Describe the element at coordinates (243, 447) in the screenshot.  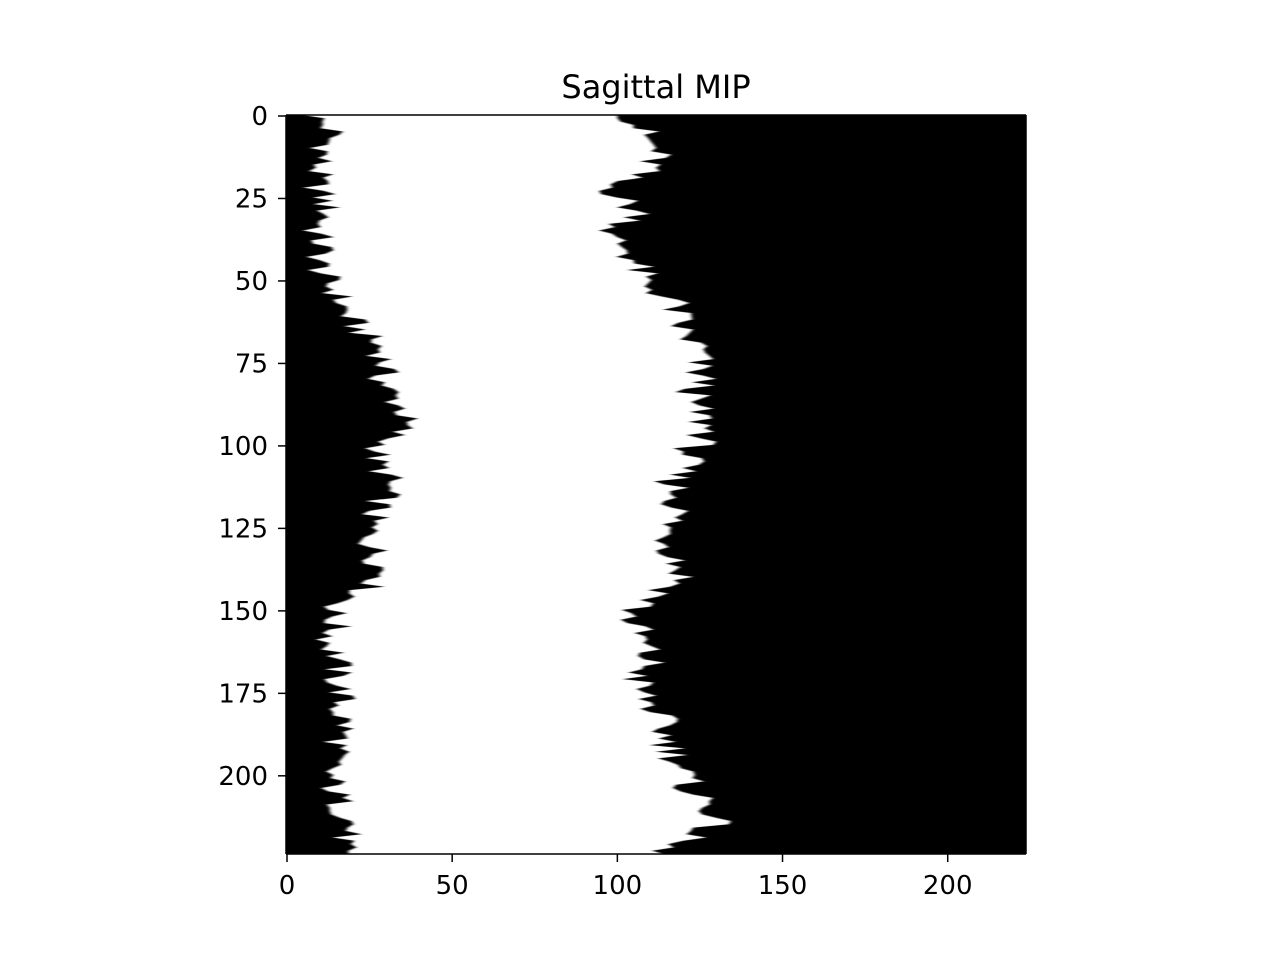
I see `y-tick-label: 100` at that location.